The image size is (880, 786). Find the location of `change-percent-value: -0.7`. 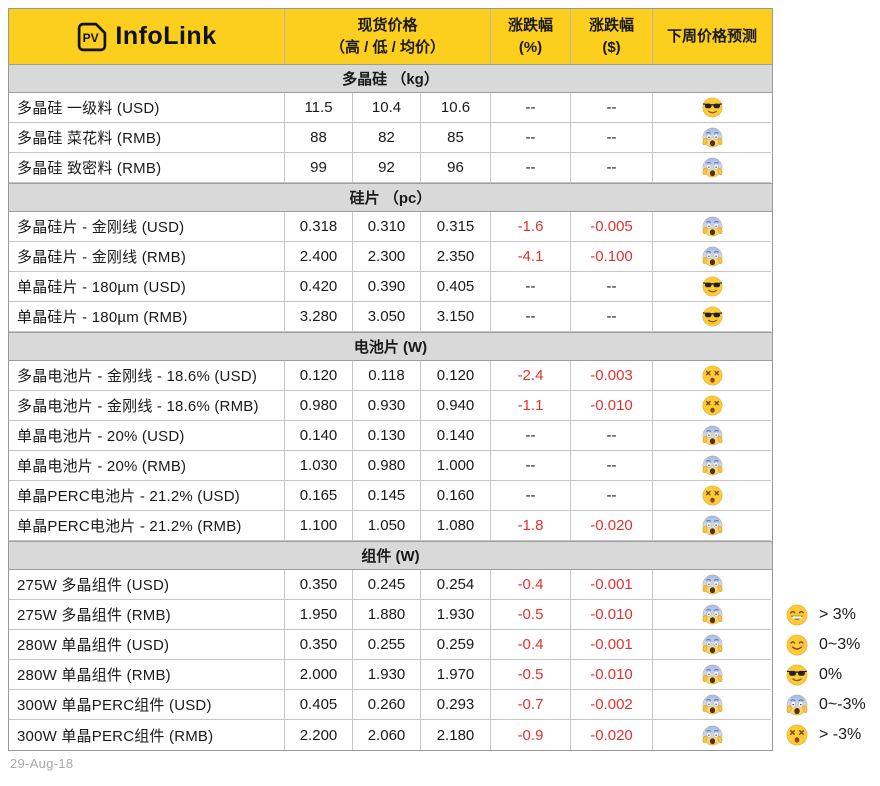

change-percent-value: -0.7 is located at coordinates (531, 705).